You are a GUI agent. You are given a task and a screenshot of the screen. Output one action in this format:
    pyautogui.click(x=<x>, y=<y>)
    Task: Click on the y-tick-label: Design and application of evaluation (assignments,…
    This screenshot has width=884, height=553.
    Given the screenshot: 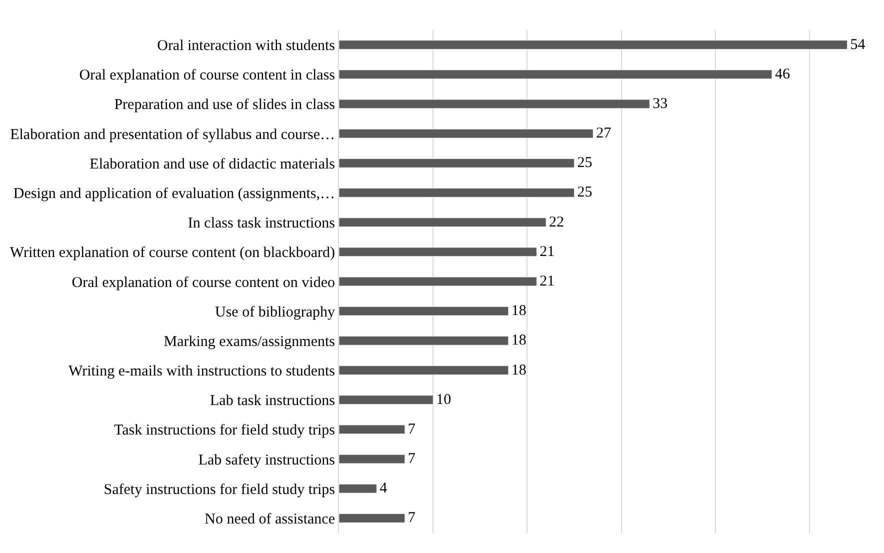 What is the action you would take?
    pyautogui.click(x=174, y=194)
    